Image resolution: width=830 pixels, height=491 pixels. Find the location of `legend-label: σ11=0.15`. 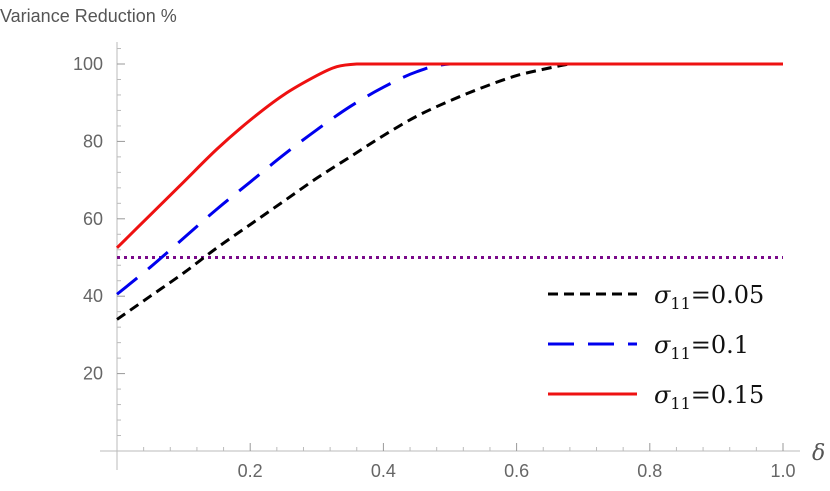

legend-label: σ11=0.15 is located at coordinates (709, 397).